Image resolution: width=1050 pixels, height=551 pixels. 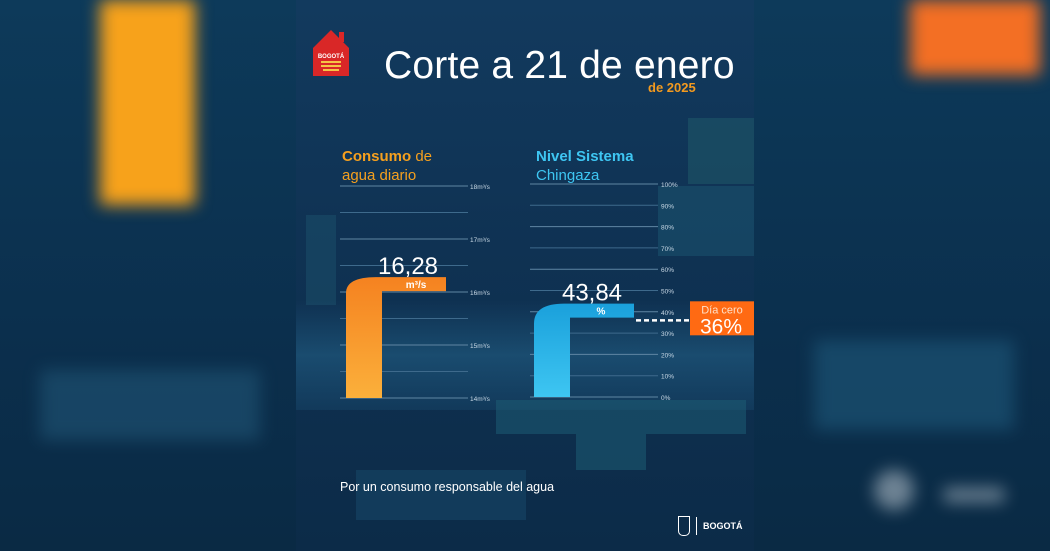 What do you see at coordinates (667, 249) in the screenshot?
I see `y-tick-label: 70%` at bounding box center [667, 249].